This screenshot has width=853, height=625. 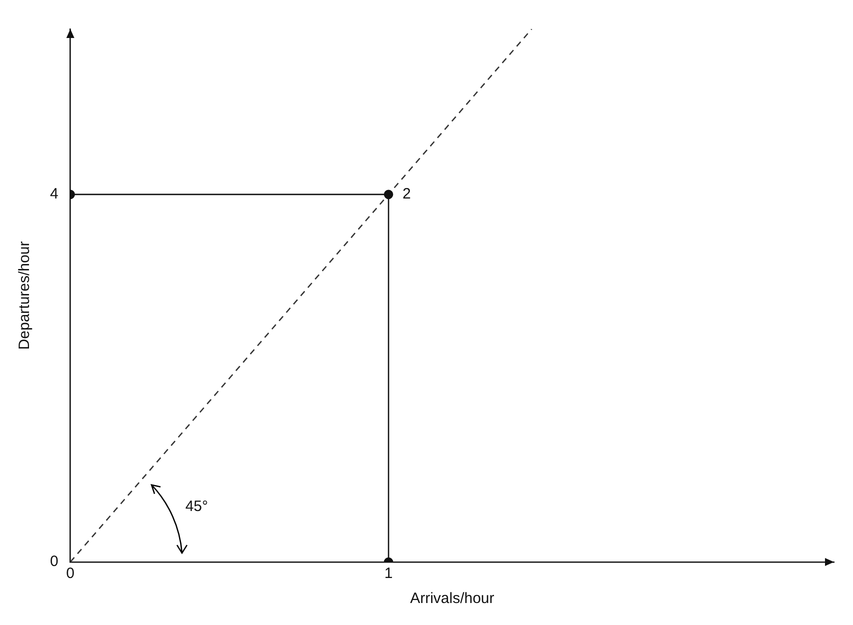 I want to click on annotation: 2, so click(x=406, y=194).